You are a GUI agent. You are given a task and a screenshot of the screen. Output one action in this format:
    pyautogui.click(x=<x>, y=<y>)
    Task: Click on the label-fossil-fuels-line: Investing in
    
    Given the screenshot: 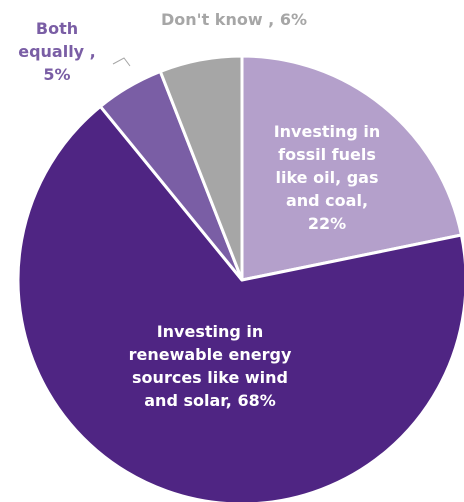 What is the action you would take?
    pyautogui.click(x=327, y=131)
    